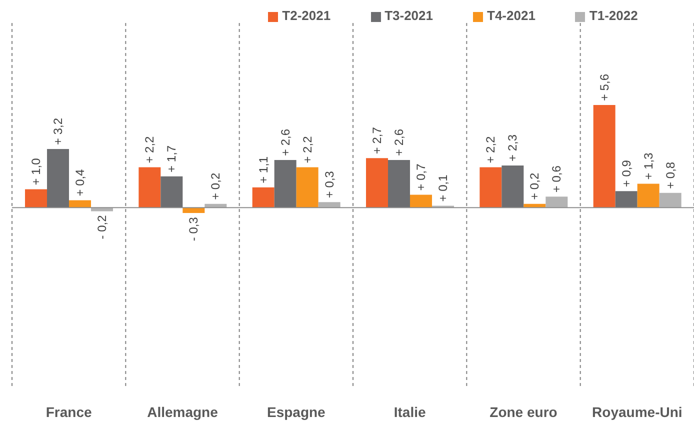  I want to click on x-tick-label: Espagne, so click(296, 412).